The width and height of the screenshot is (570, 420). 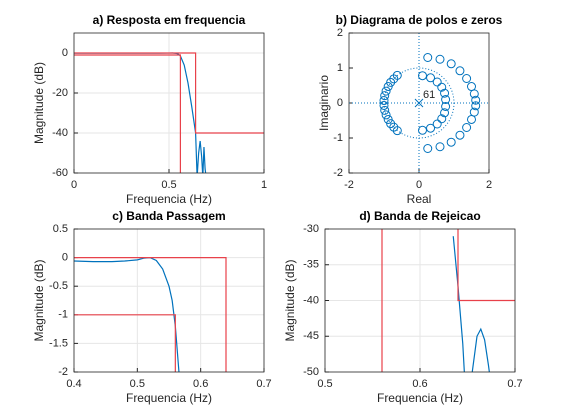 I want to click on chart-title: a) Resposta em frequencia, so click(x=169, y=20).